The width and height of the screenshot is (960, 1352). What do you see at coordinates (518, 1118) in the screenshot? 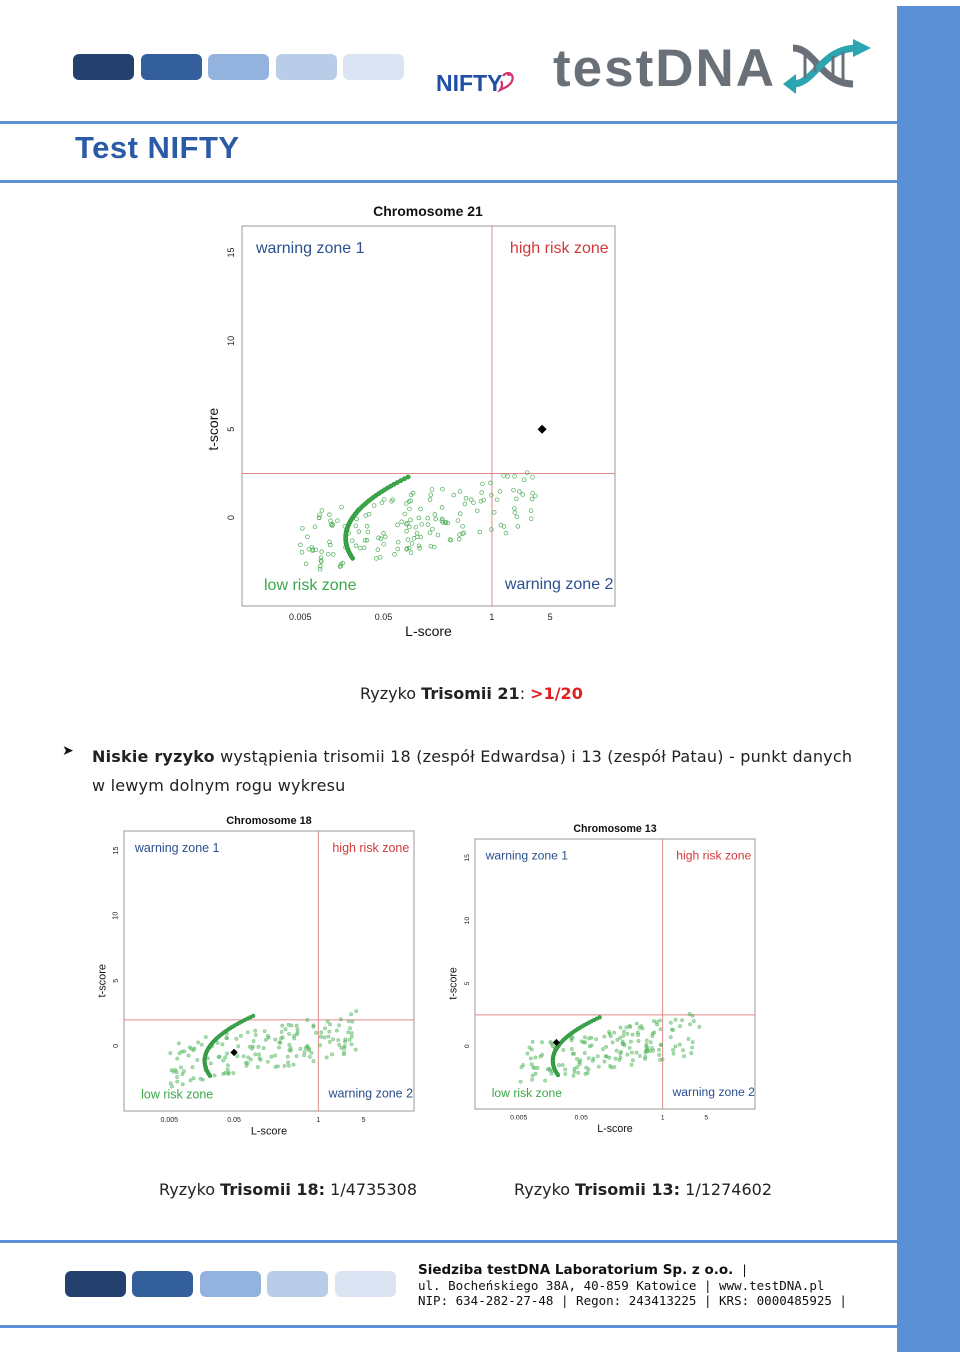
I see `x-tick-label: 0.005` at bounding box center [518, 1118].